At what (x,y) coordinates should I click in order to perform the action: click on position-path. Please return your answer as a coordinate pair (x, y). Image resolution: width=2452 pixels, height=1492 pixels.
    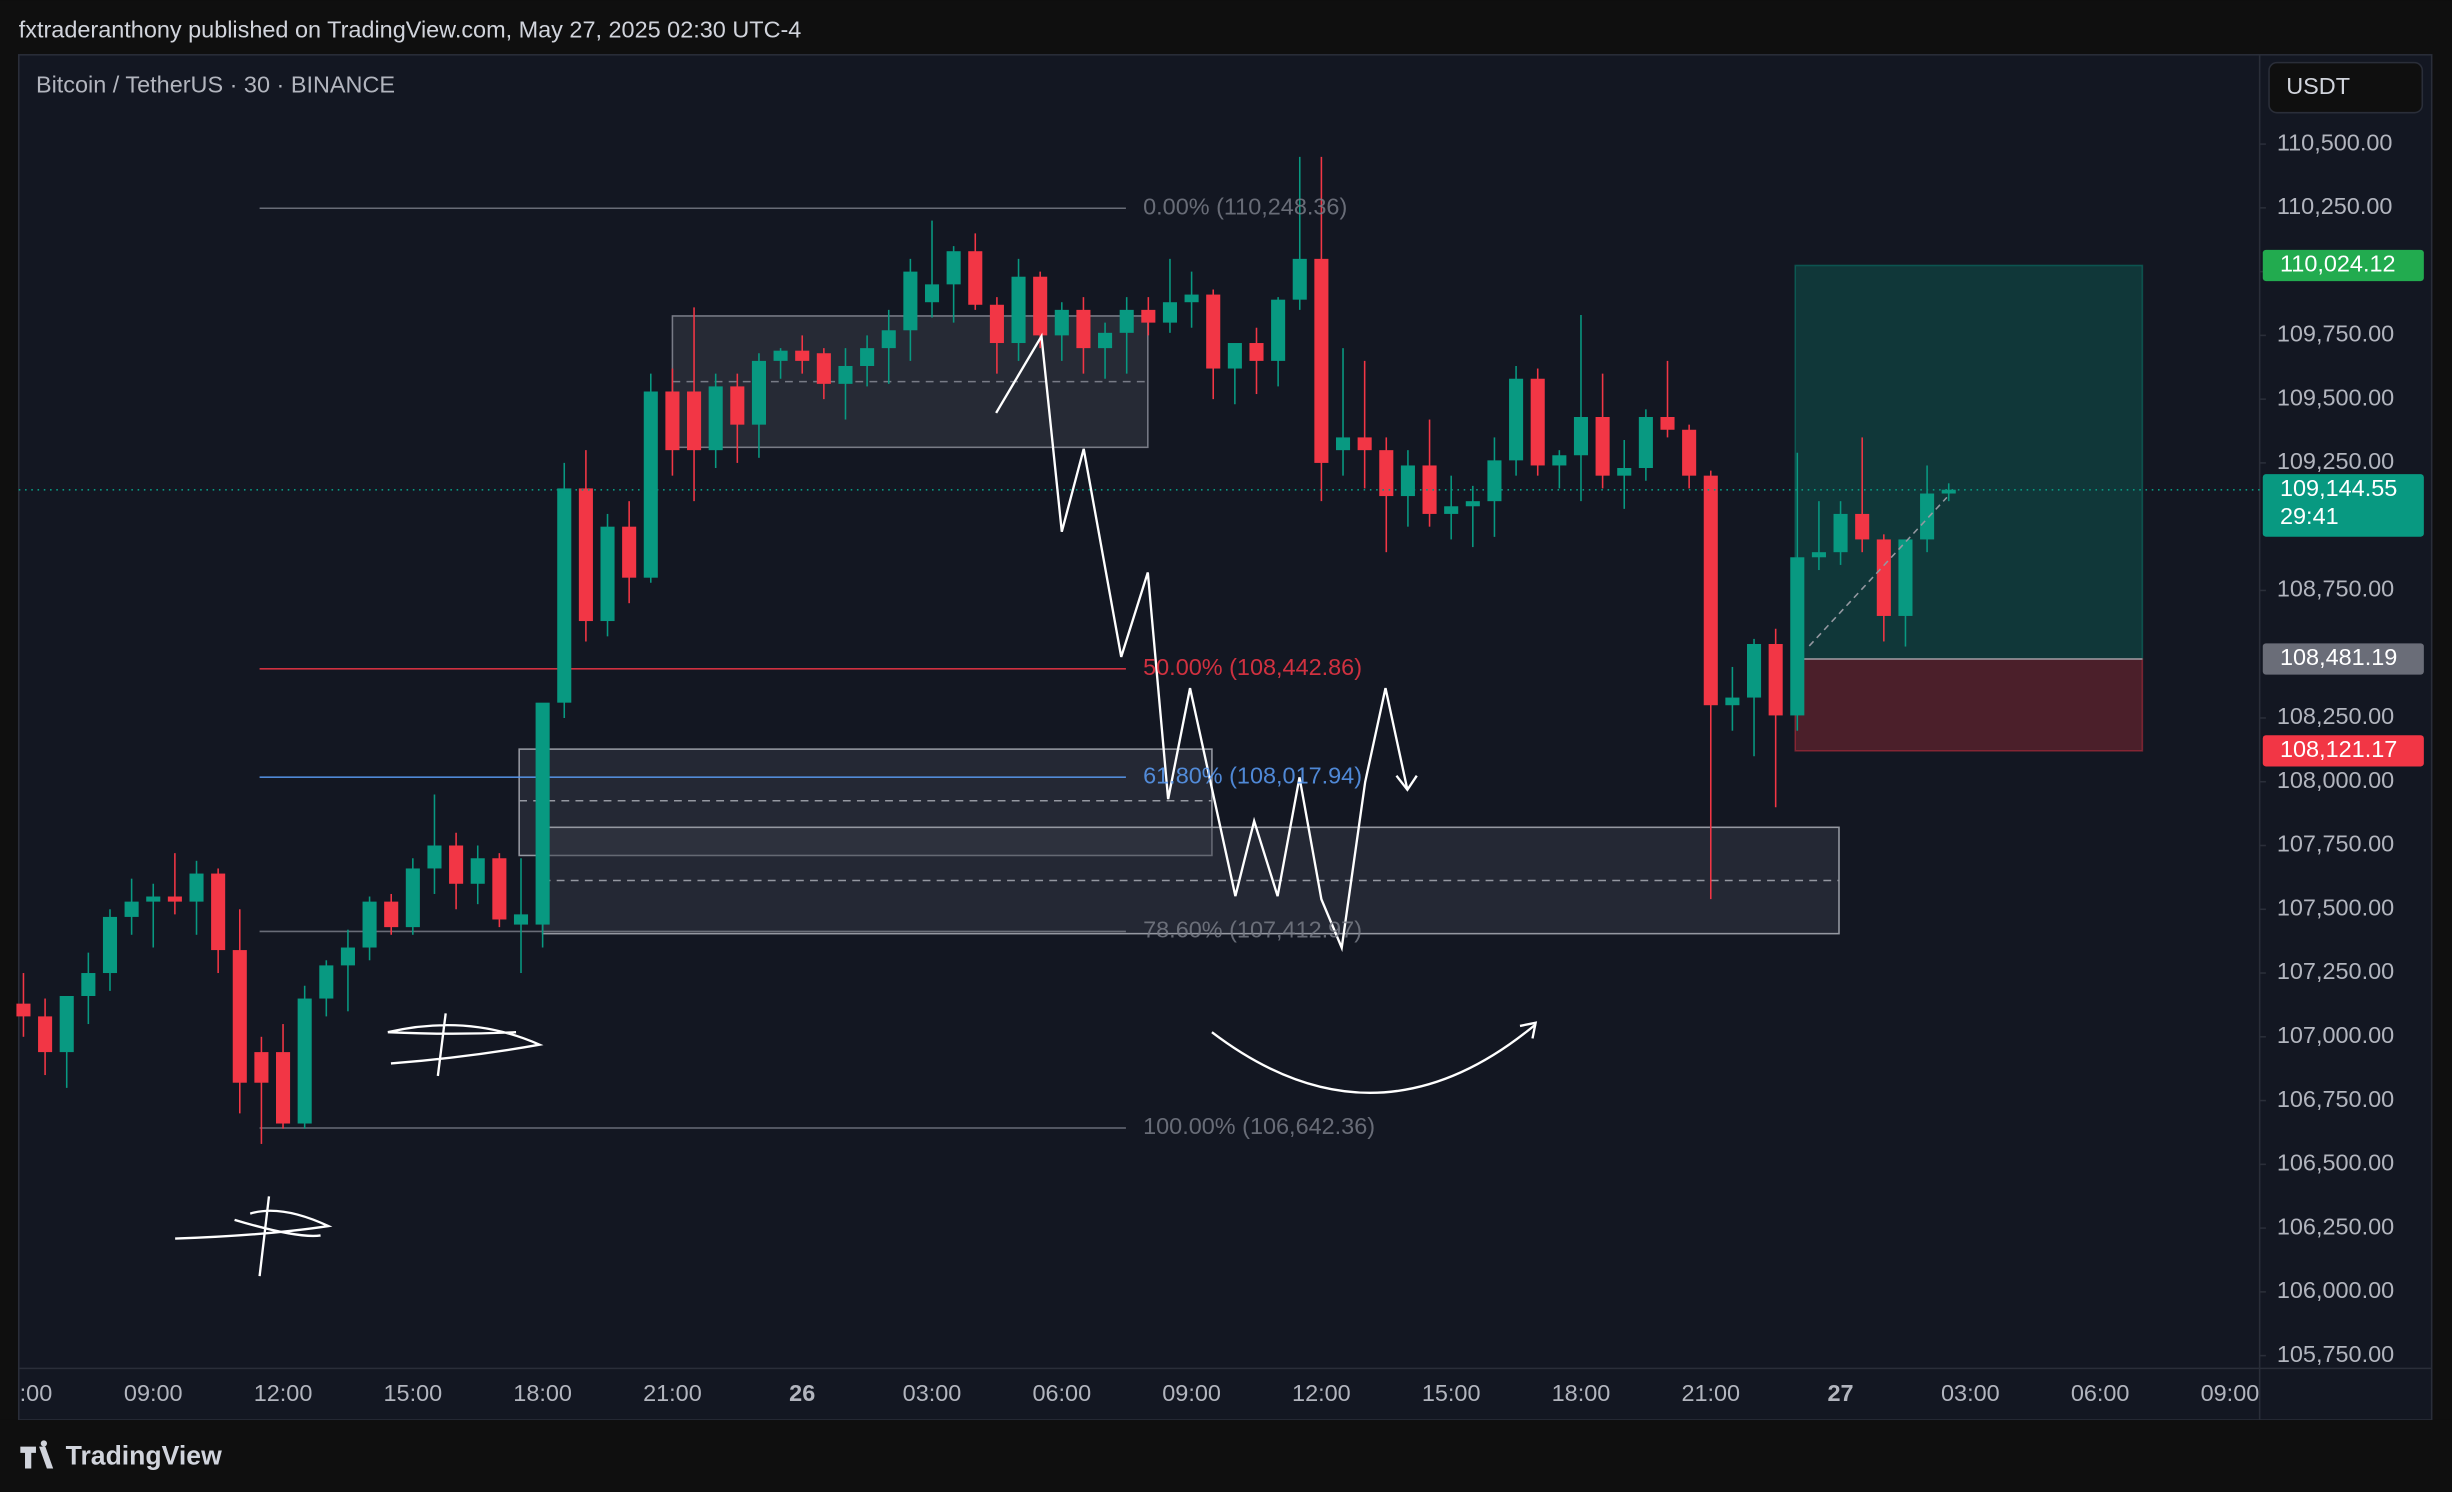
    Looking at the image, I should click on (1878, 571).